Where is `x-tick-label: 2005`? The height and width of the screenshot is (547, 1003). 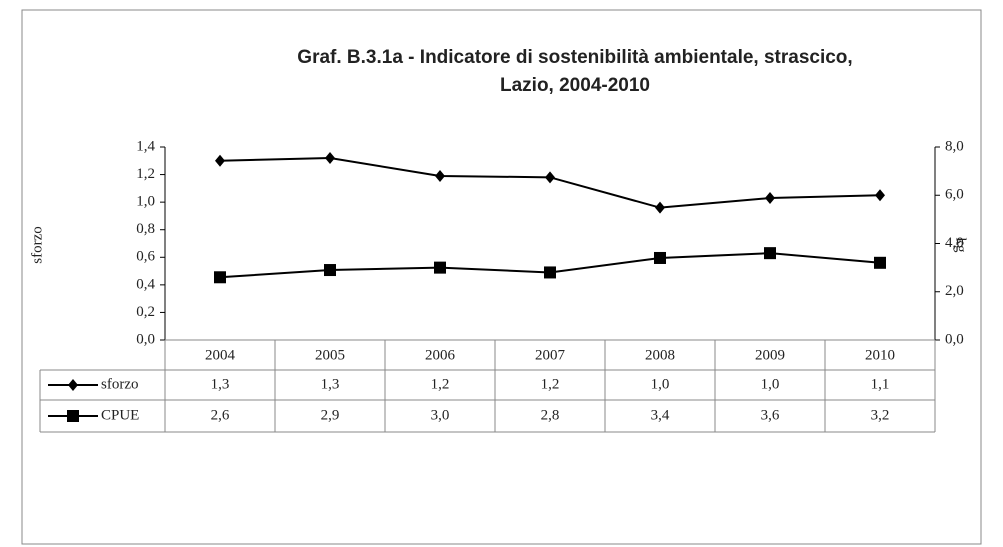 x-tick-label: 2005 is located at coordinates (330, 355).